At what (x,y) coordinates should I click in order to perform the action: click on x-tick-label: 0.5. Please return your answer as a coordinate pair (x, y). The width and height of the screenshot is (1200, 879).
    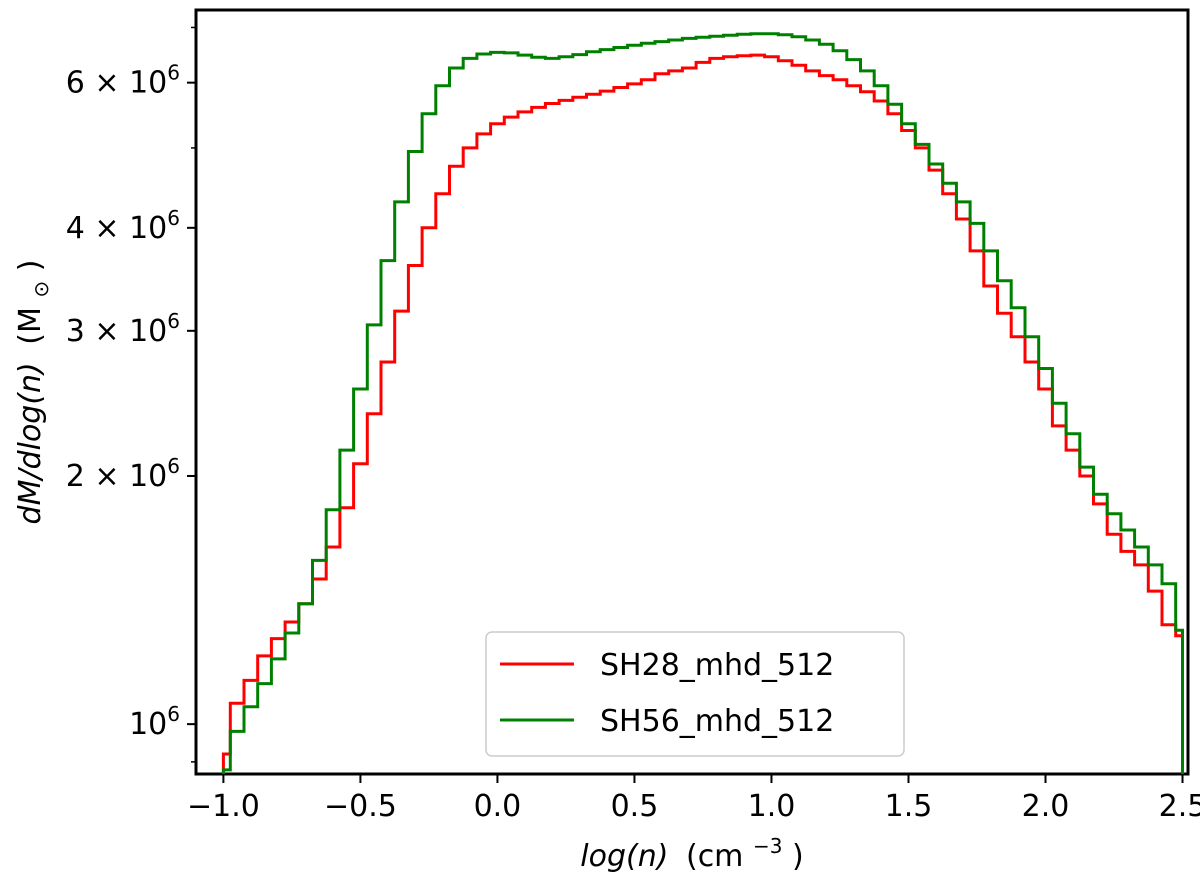
    Looking at the image, I should click on (635, 806).